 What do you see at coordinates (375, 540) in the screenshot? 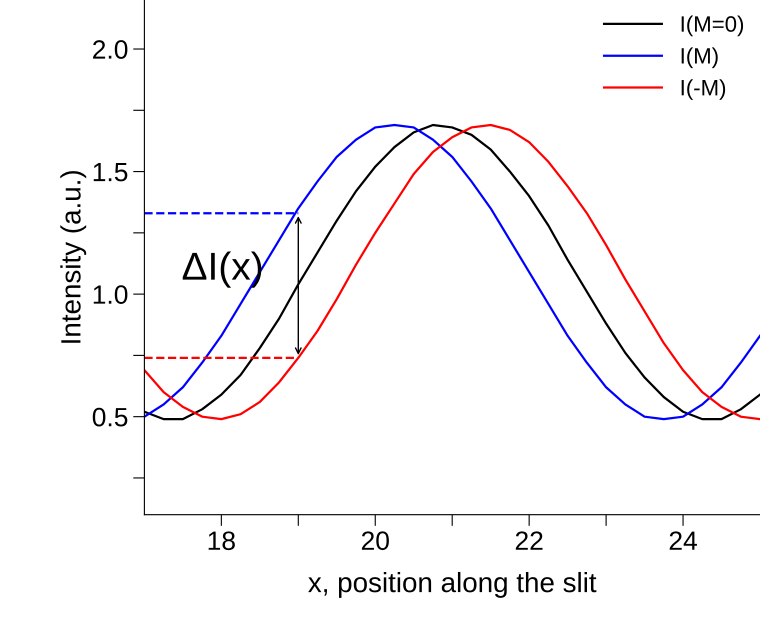
I see `x-tick-label: 20` at bounding box center [375, 540].